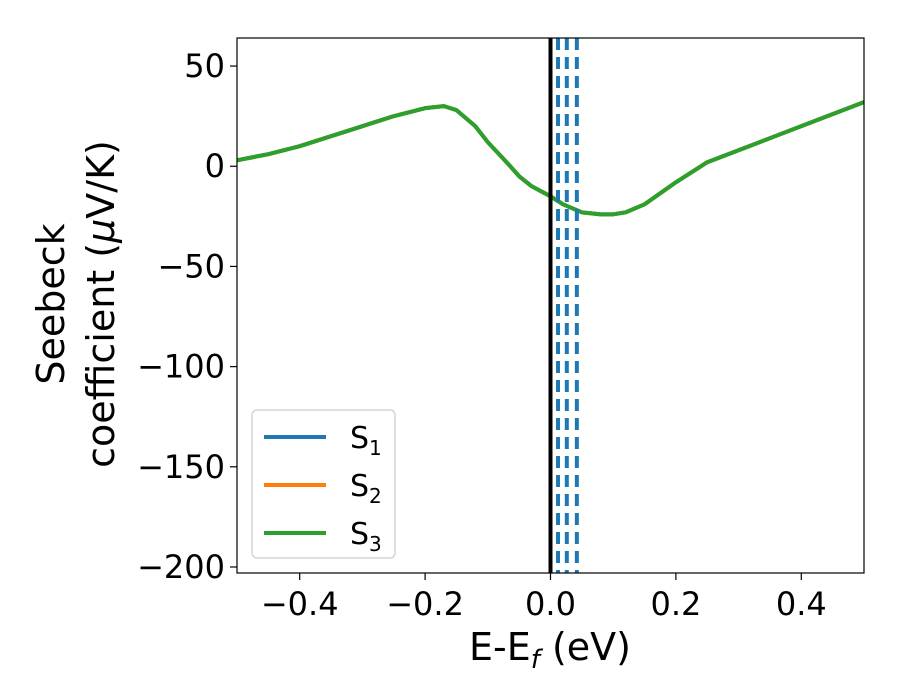  I want to click on y-tick-label: −100, so click(181, 367).